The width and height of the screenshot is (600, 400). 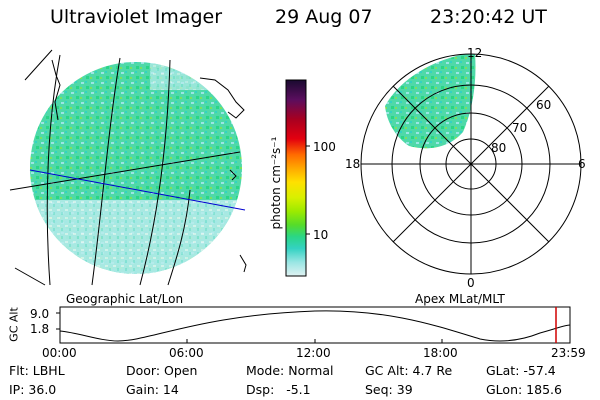 What do you see at coordinates (152, 389) in the screenshot?
I see `gain-value: Gain: 14` at bounding box center [152, 389].